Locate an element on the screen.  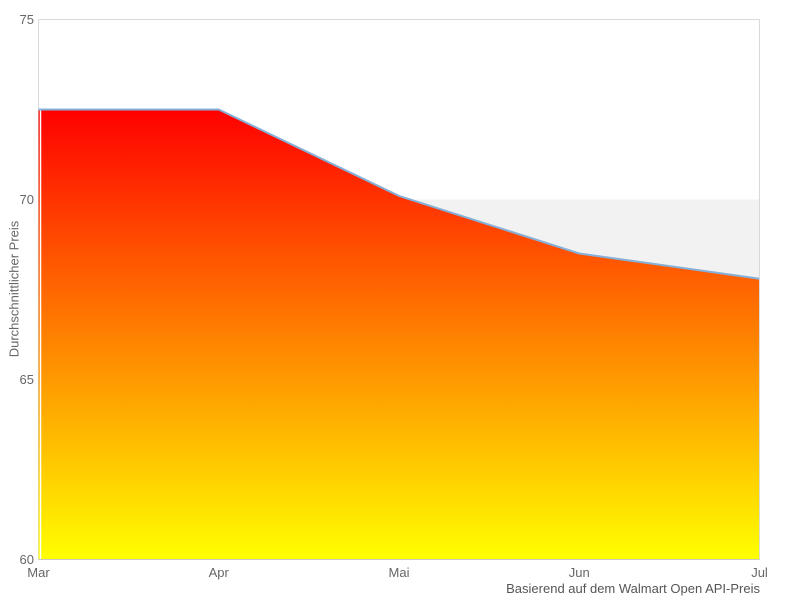
x-tick-label: Apr is located at coordinates (218, 572).